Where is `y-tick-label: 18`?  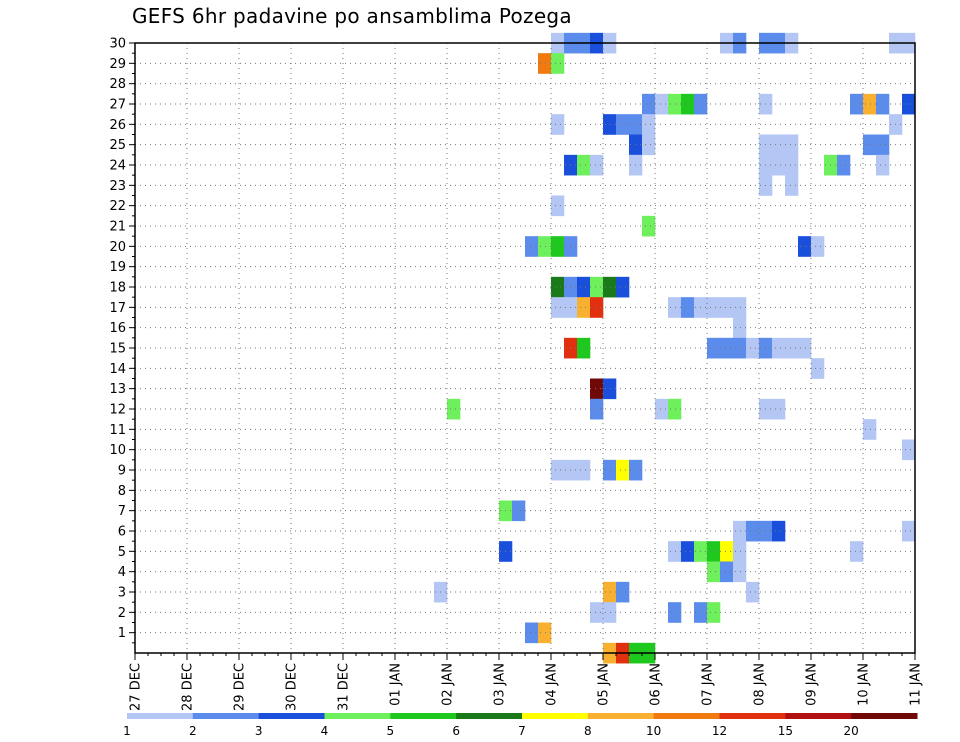
y-tick-label: 18 is located at coordinates (117, 288).